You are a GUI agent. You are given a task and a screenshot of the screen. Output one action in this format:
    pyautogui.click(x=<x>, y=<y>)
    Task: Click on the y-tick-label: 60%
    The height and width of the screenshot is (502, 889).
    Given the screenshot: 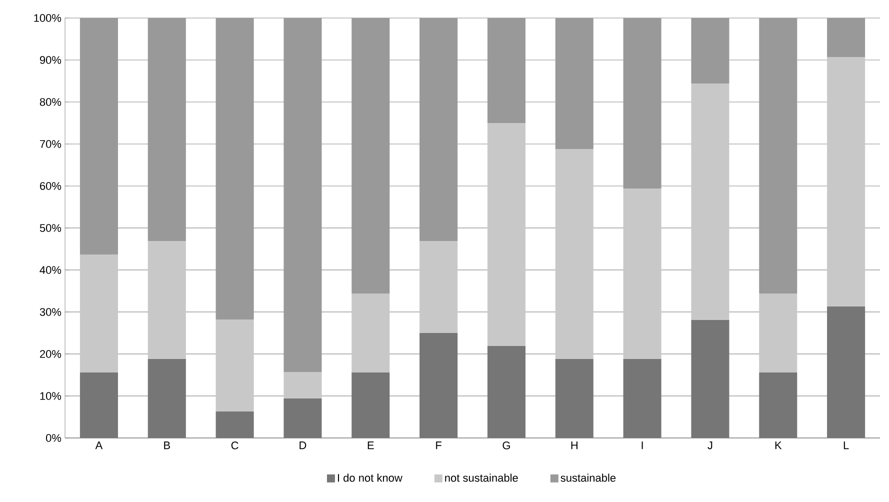 What is the action you would take?
    pyautogui.click(x=51, y=186)
    